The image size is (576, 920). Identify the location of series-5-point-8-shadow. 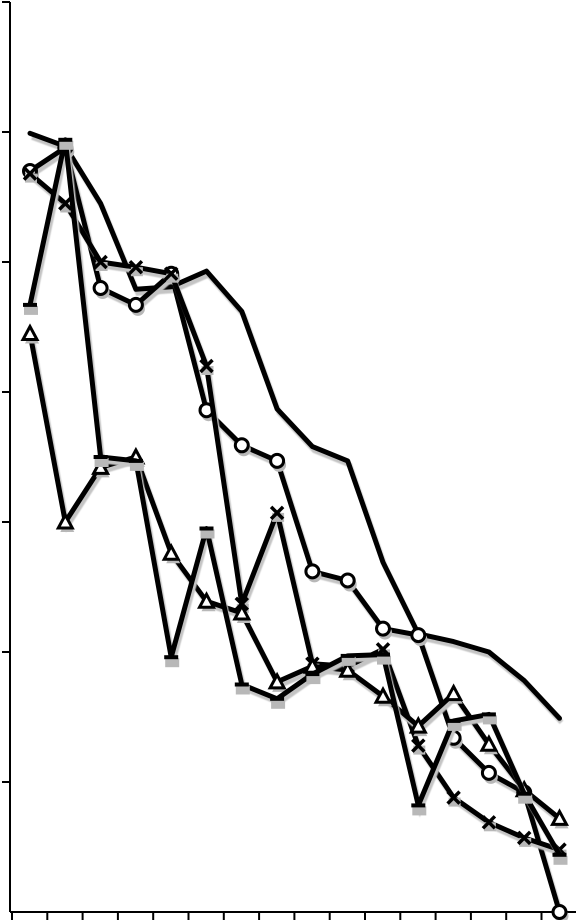
(278, 704).